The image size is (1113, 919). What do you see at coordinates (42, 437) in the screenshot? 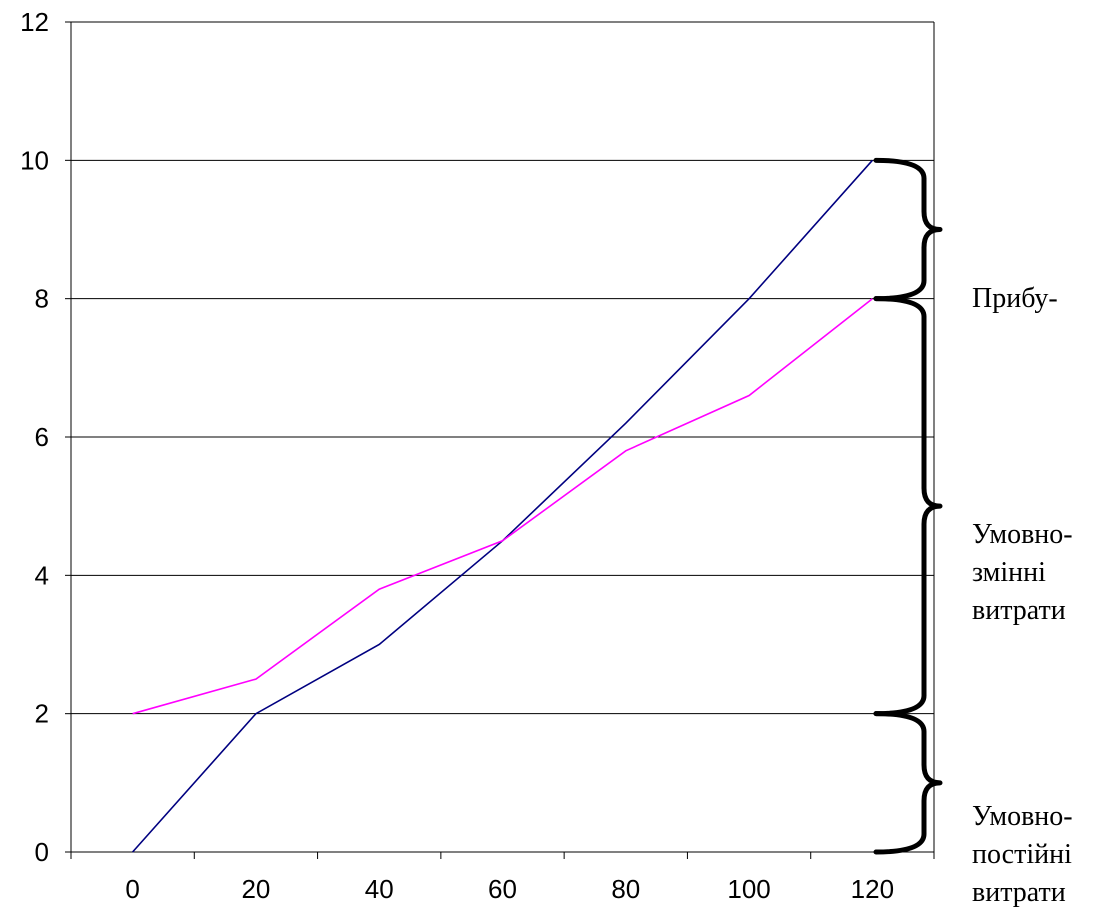
I see `y-tick-label: 6` at bounding box center [42, 437].